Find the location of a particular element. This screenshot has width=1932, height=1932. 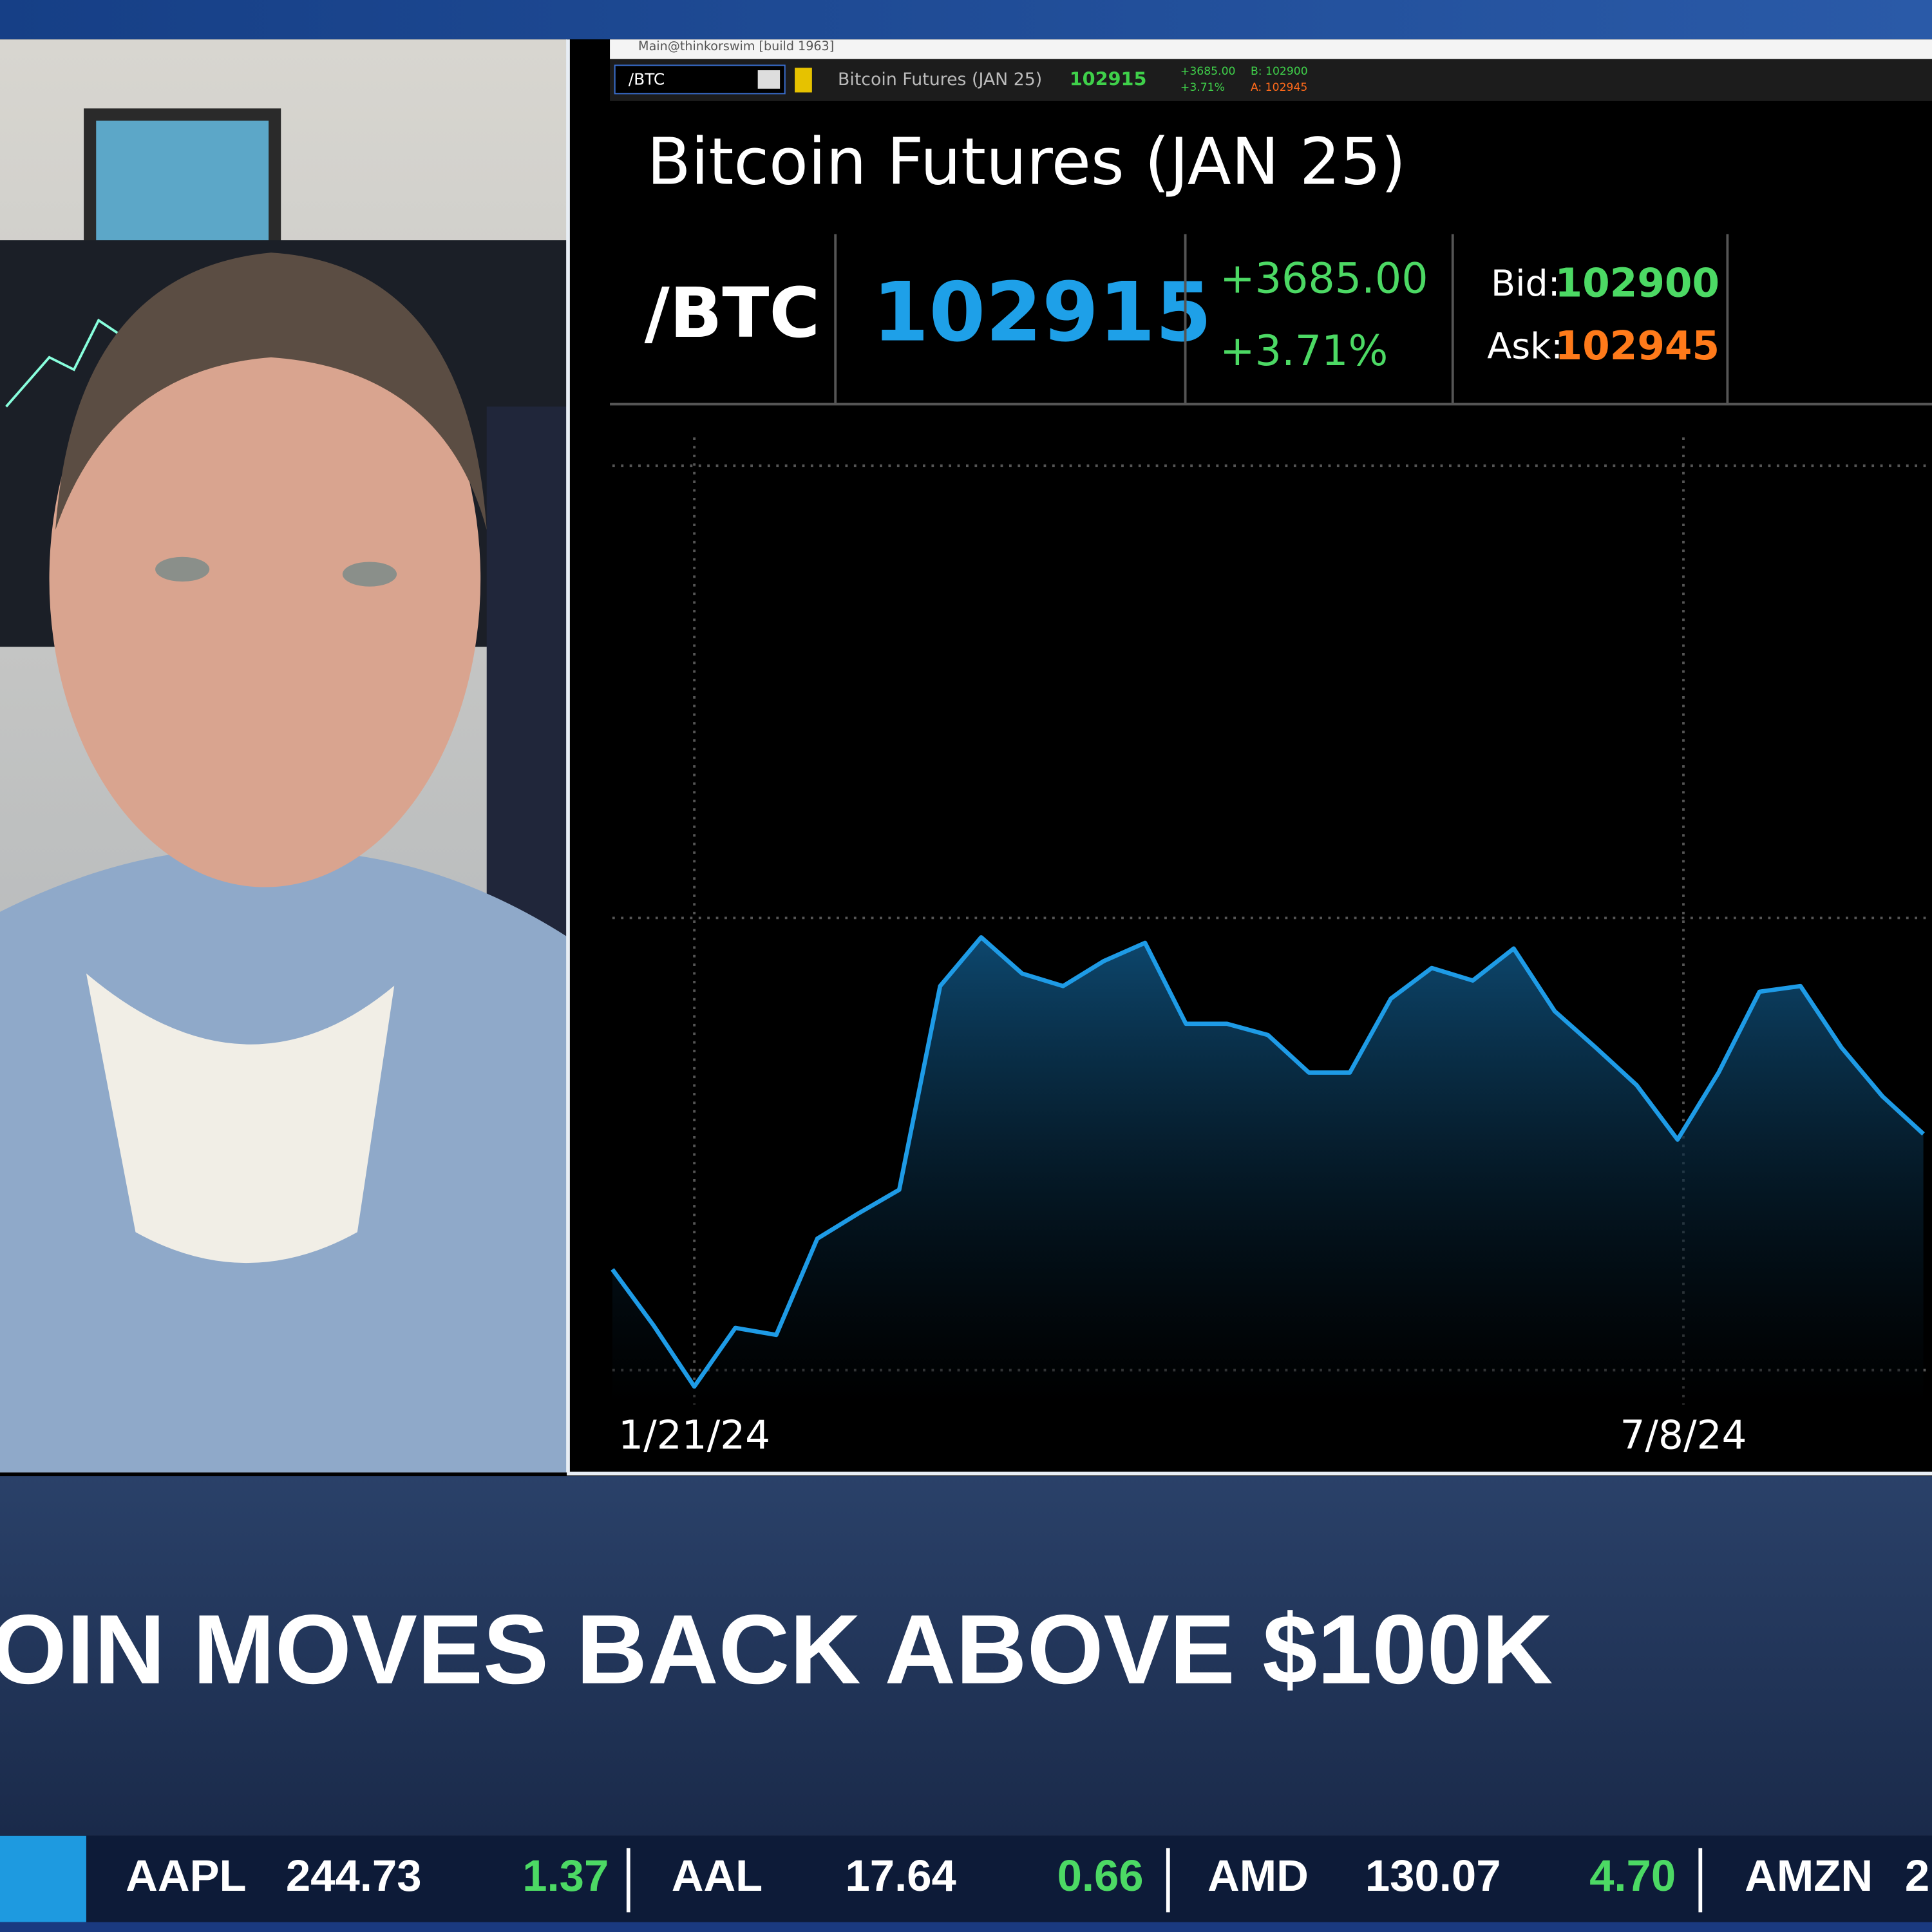

hair is located at coordinates (271, 391).